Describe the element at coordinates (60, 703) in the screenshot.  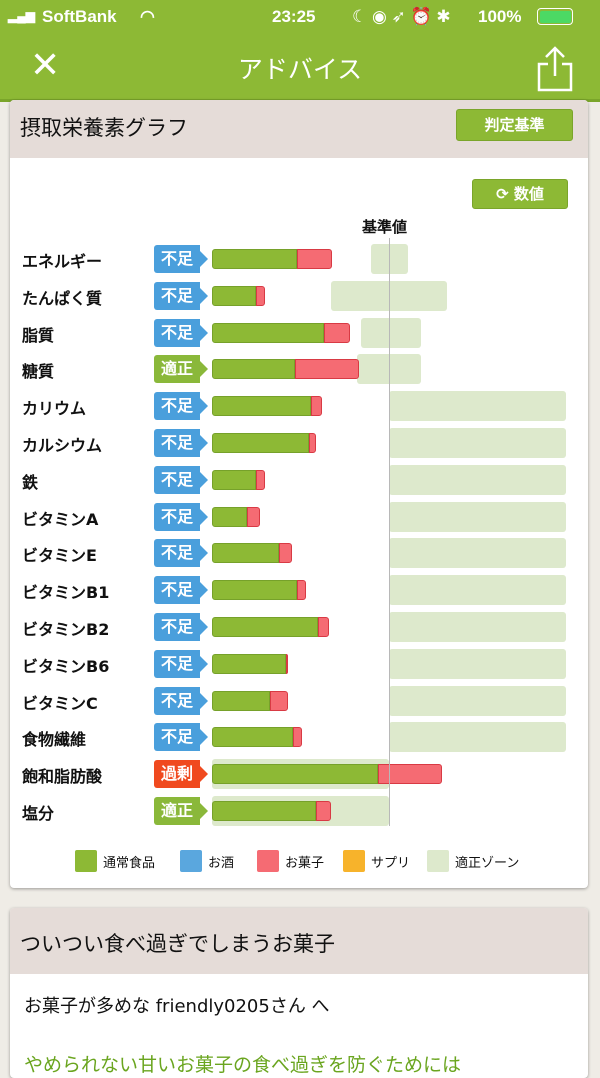
I see `nutrient-label: ビタミンC` at that location.